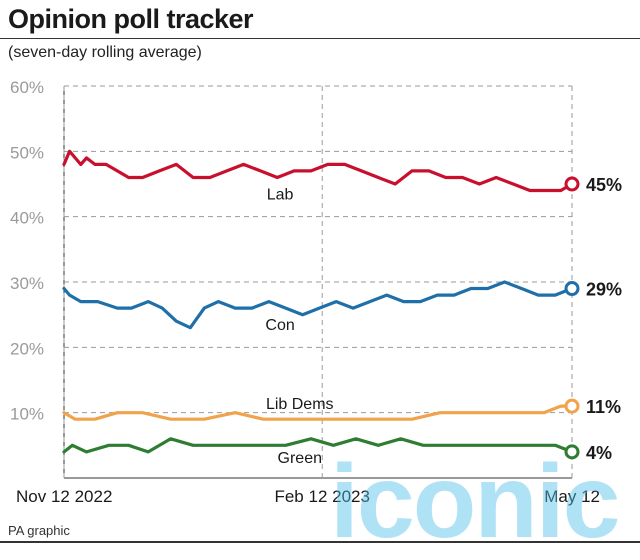 Image resolution: width=640 pixels, height=560 pixels. I want to click on series-end-value: 11%, so click(603, 407).